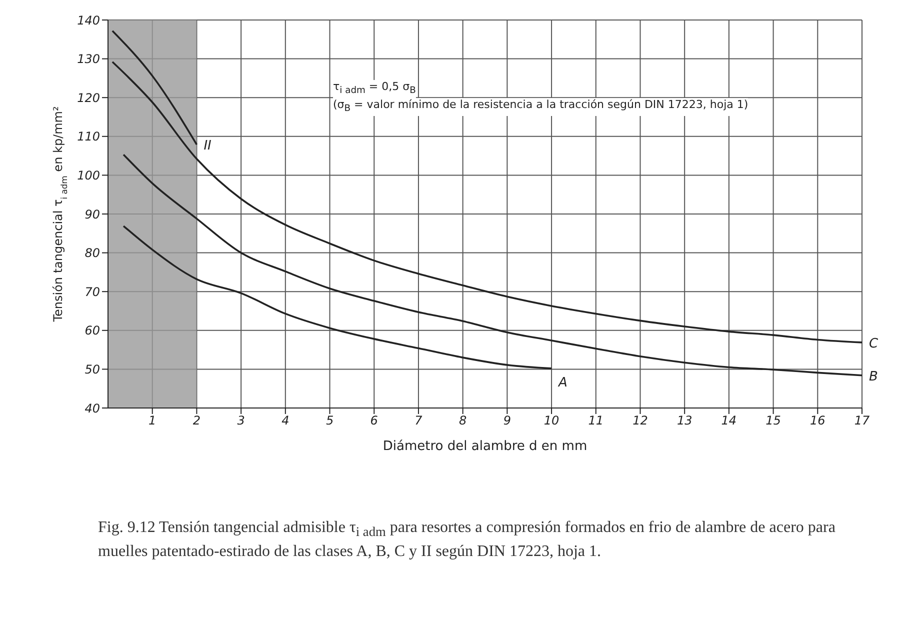  Describe the element at coordinates (729, 421) in the screenshot. I see `x-tick-label: 14` at that location.